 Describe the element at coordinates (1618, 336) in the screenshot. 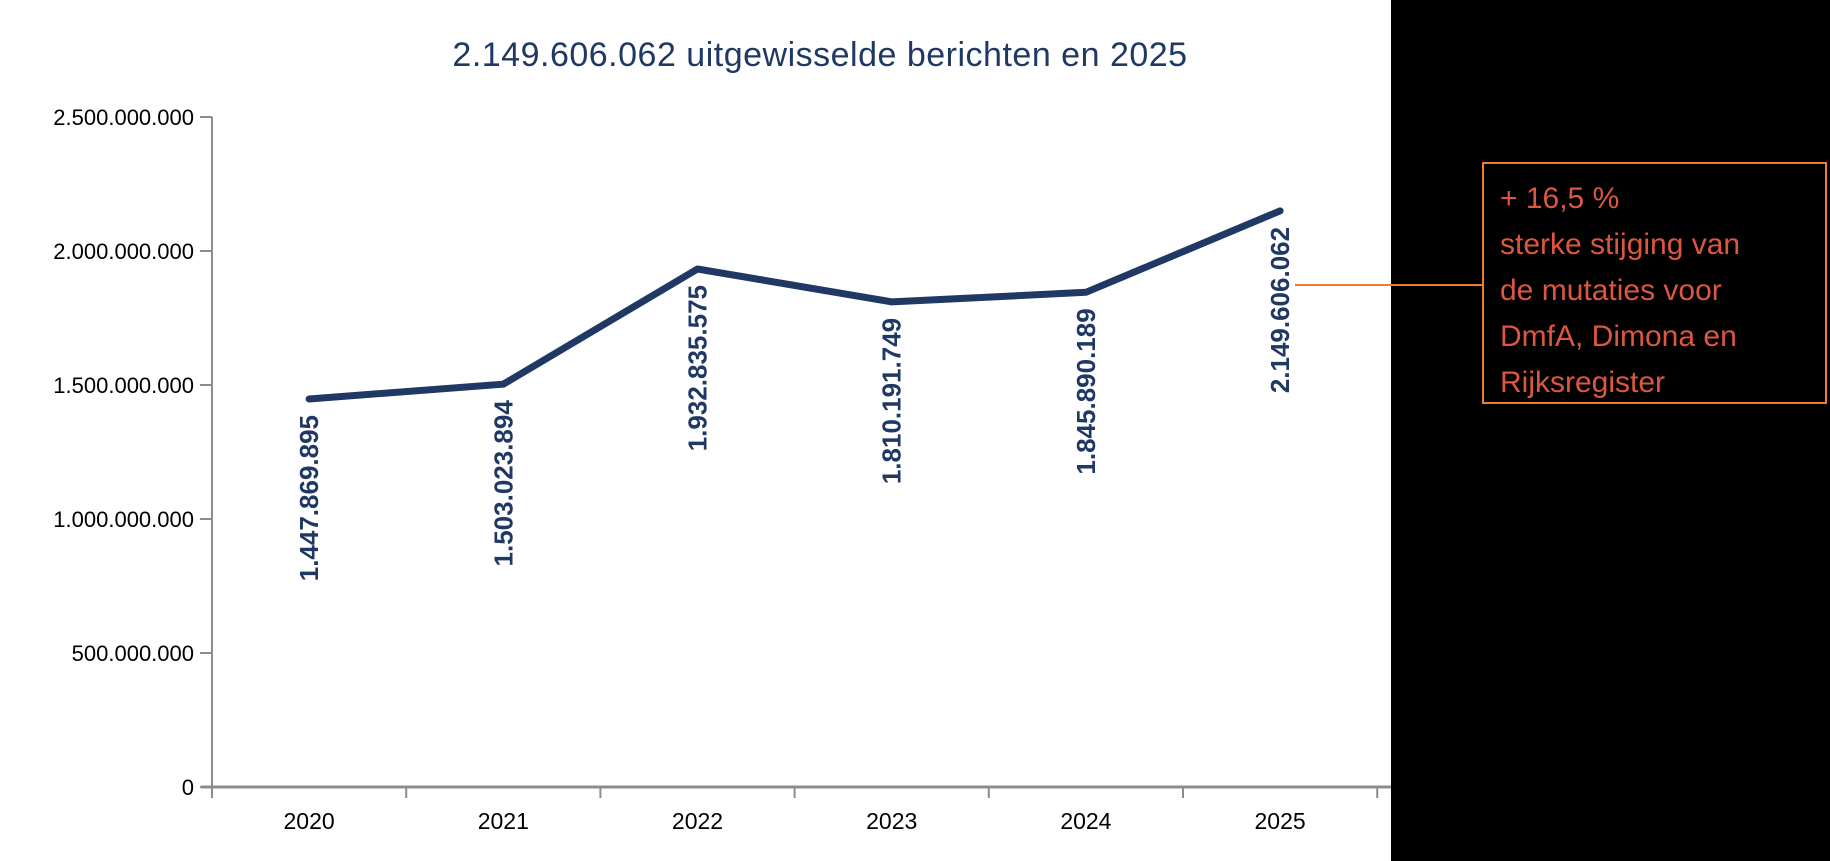

I see `callout-text-line: DmfA, Dimona en` at that location.